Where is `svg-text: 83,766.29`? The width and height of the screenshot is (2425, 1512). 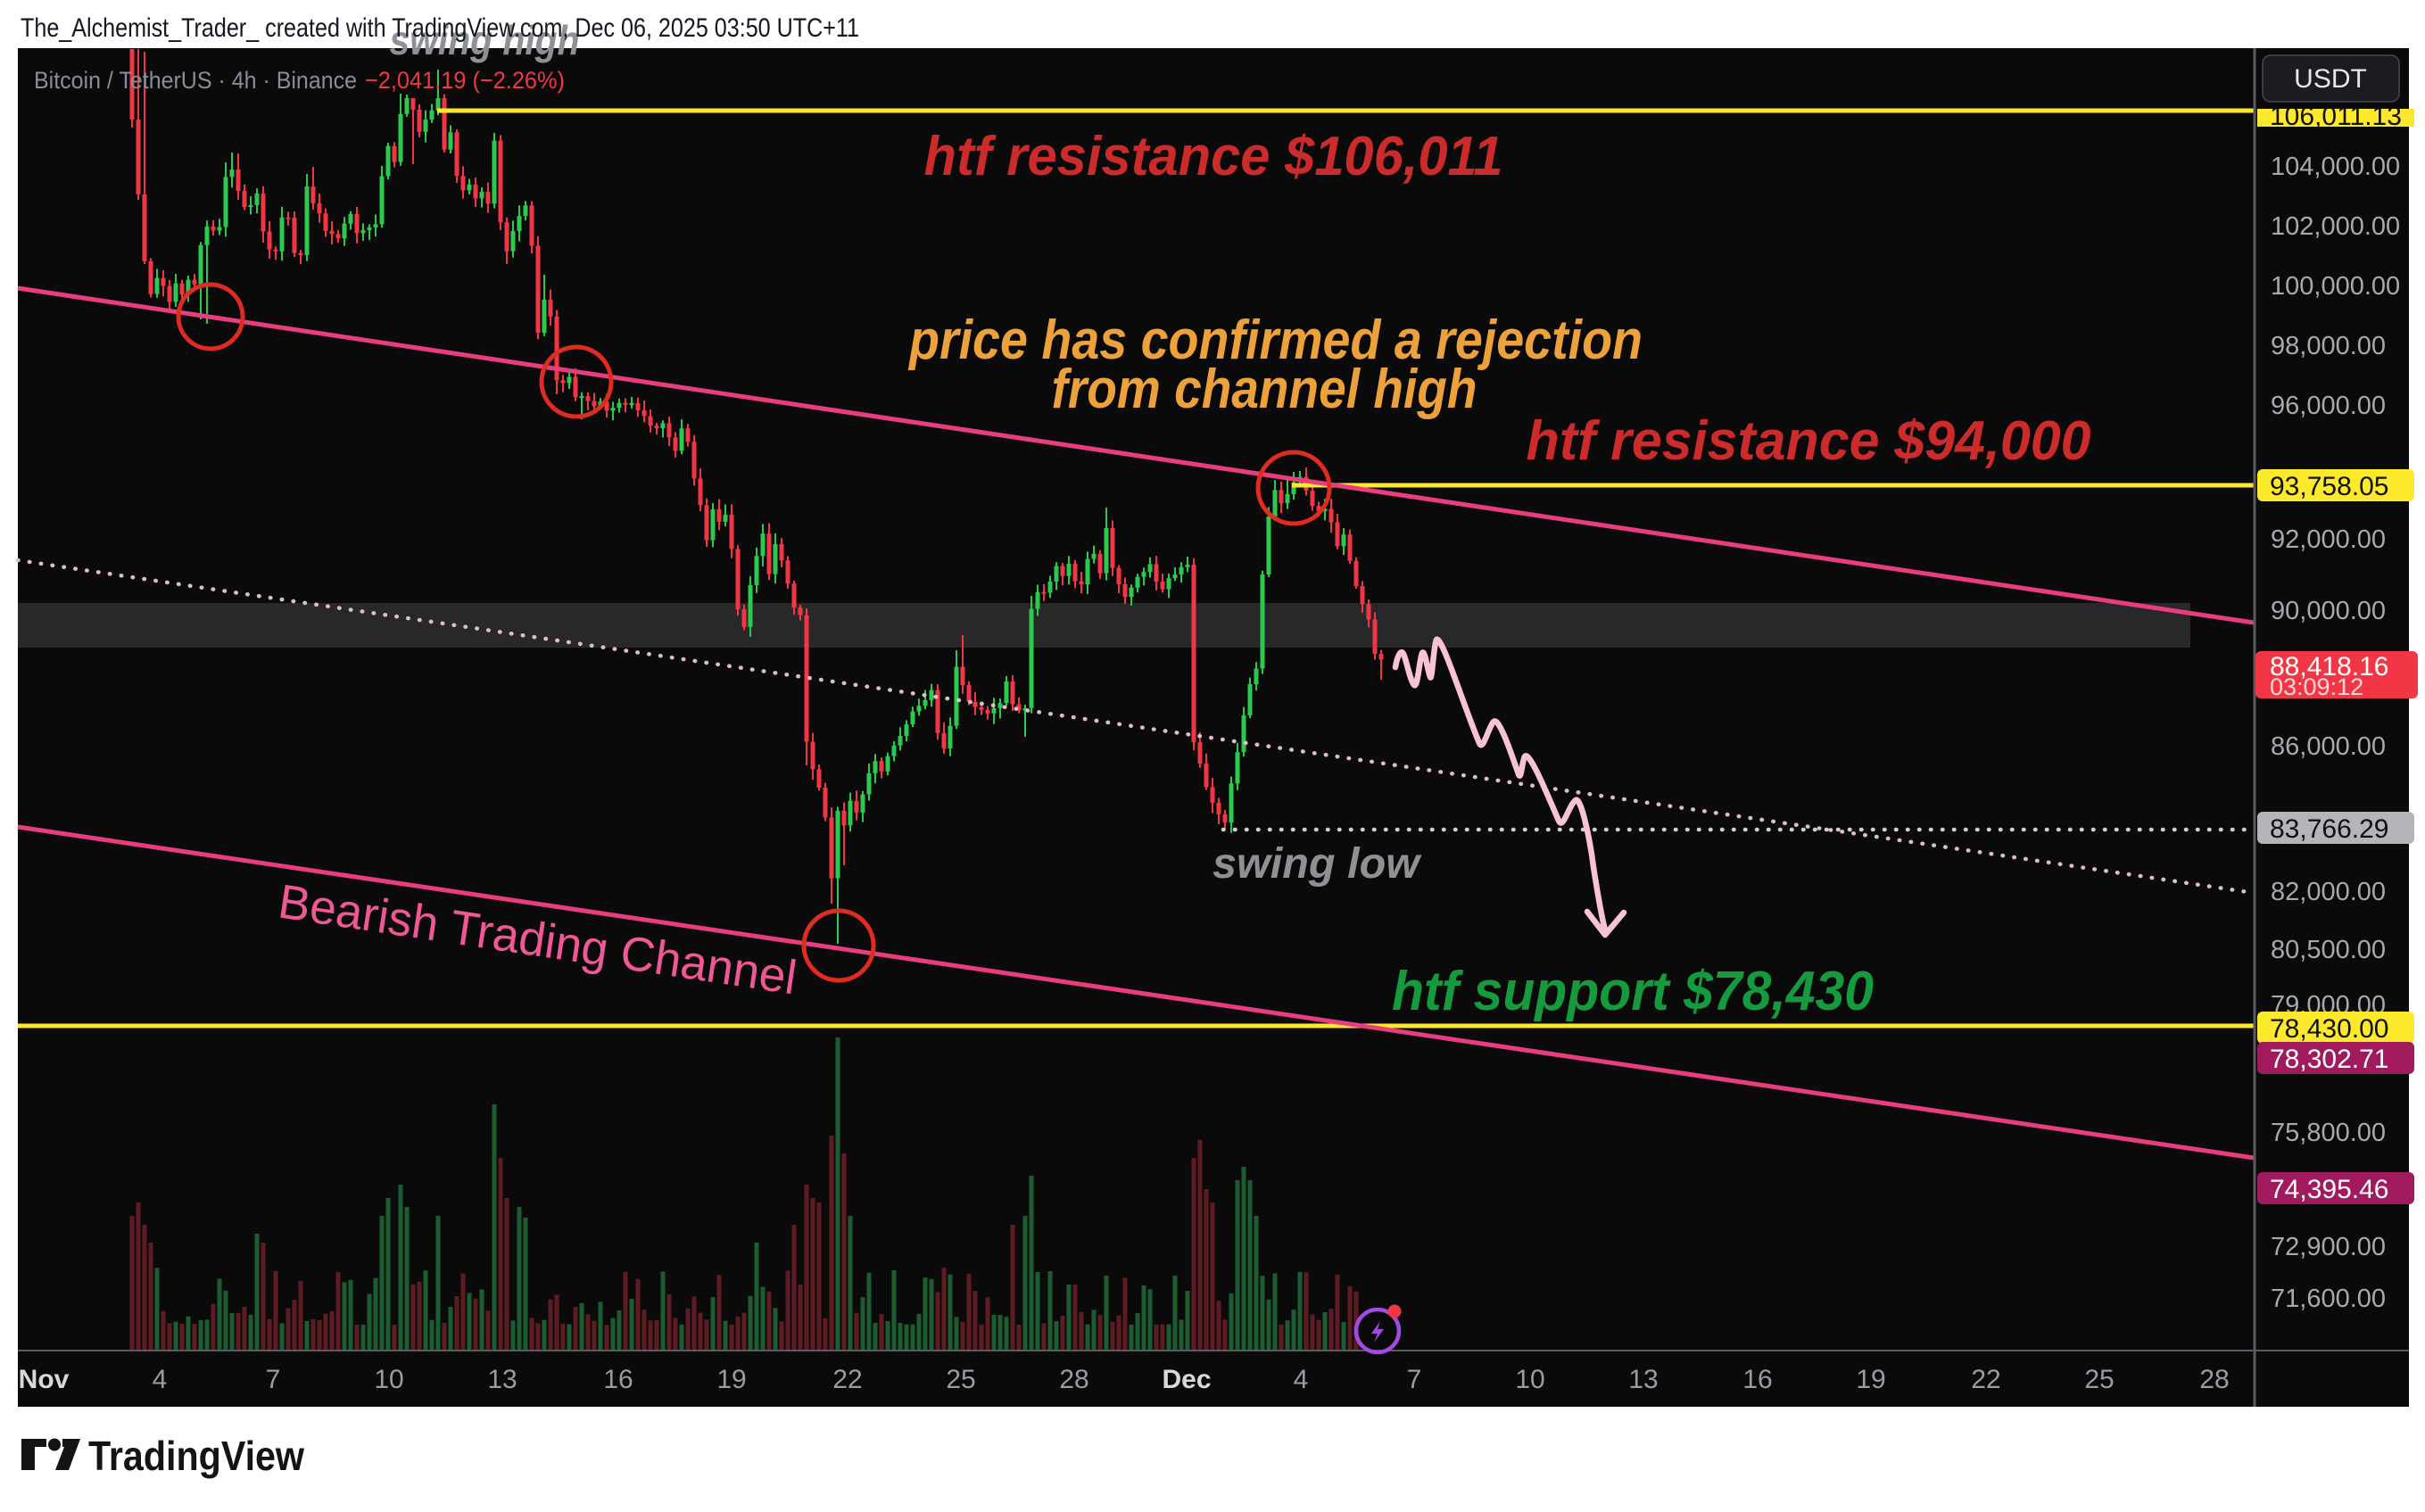 svg-text: 83,766.29 is located at coordinates (2329, 829).